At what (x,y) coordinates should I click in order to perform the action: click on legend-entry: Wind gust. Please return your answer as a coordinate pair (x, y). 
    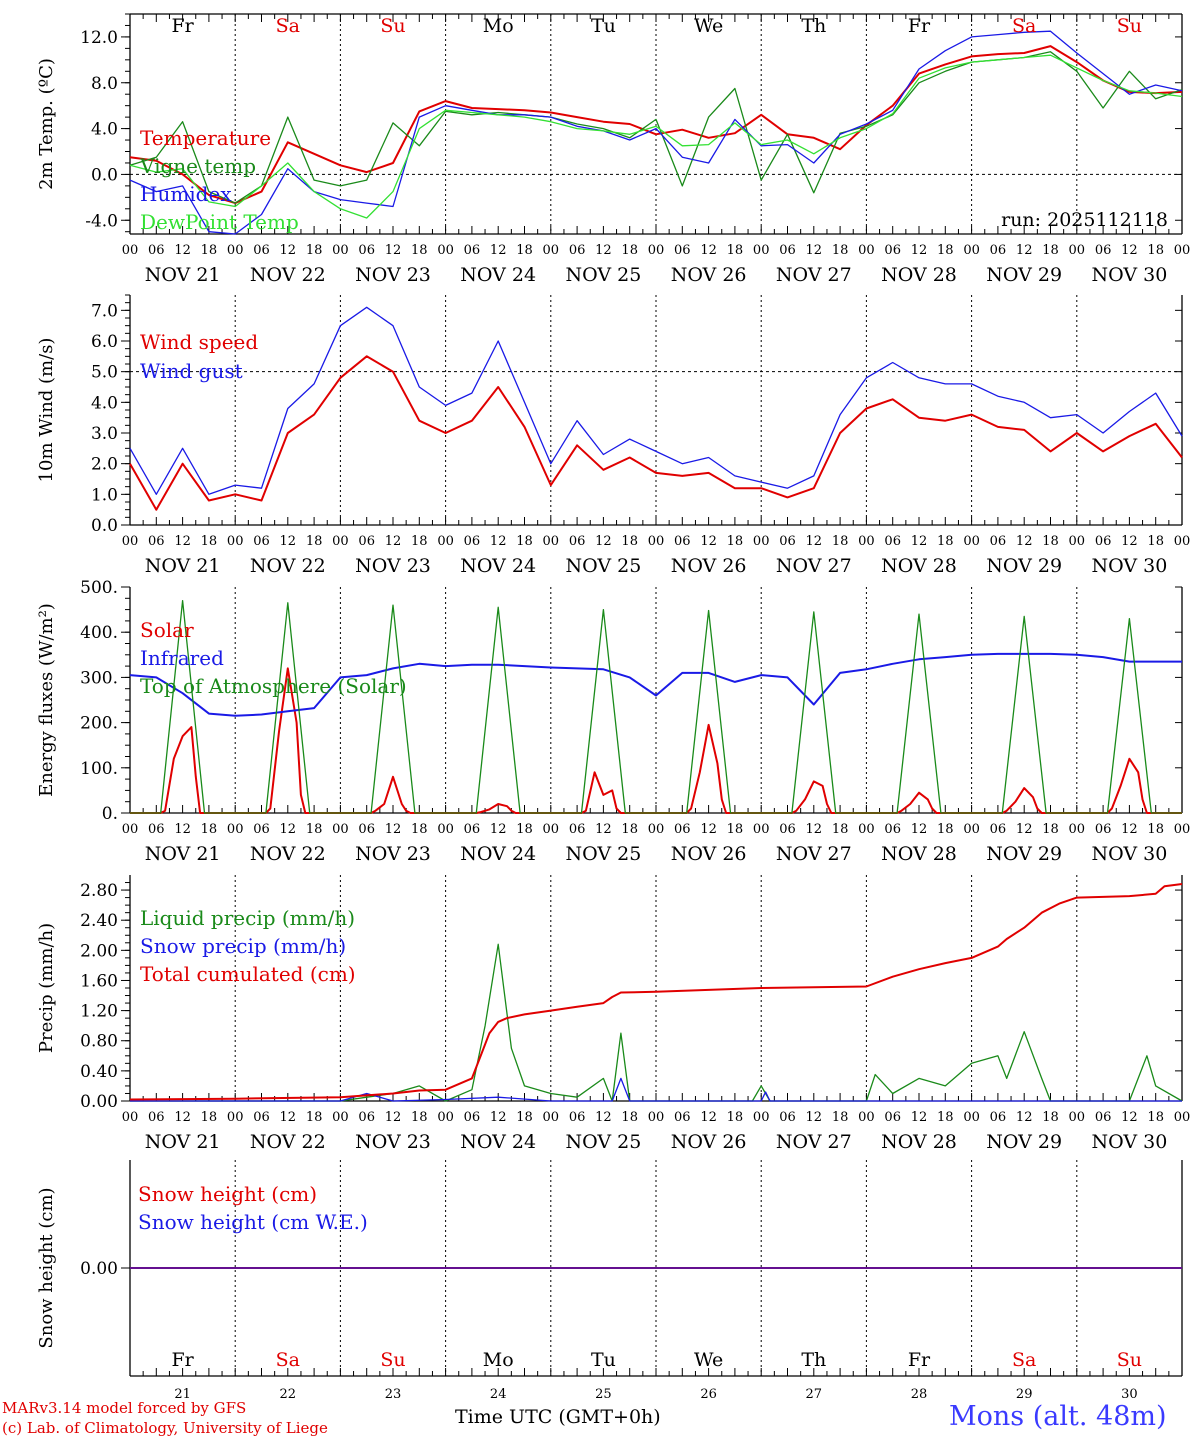
    Looking at the image, I should click on (191, 371).